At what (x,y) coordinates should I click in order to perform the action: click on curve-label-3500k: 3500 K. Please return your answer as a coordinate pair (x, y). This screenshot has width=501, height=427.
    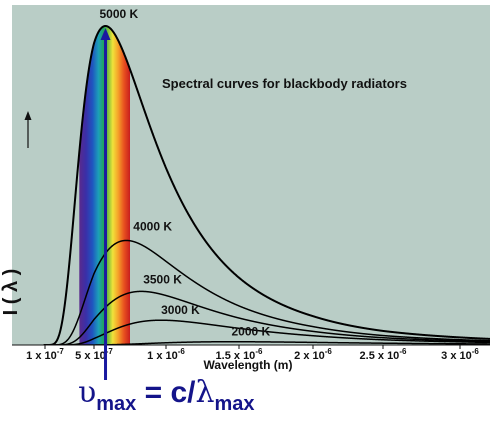
    Looking at the image, I should click on (162, 279).